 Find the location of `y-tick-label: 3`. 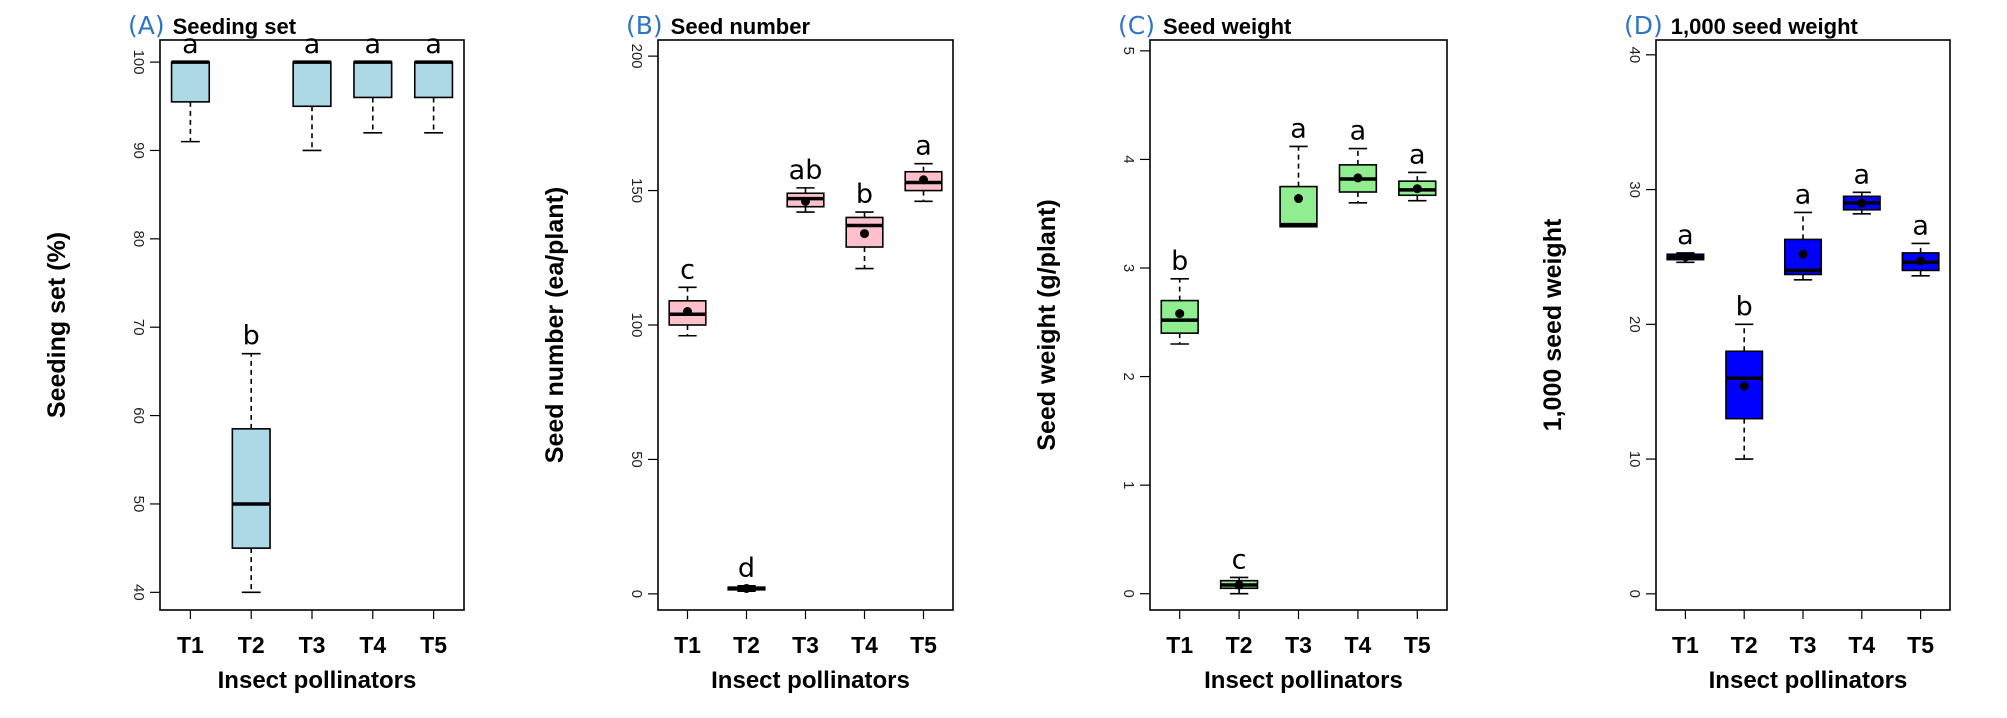

y-tick-label: 3 is located at coordinates (1128, 268).